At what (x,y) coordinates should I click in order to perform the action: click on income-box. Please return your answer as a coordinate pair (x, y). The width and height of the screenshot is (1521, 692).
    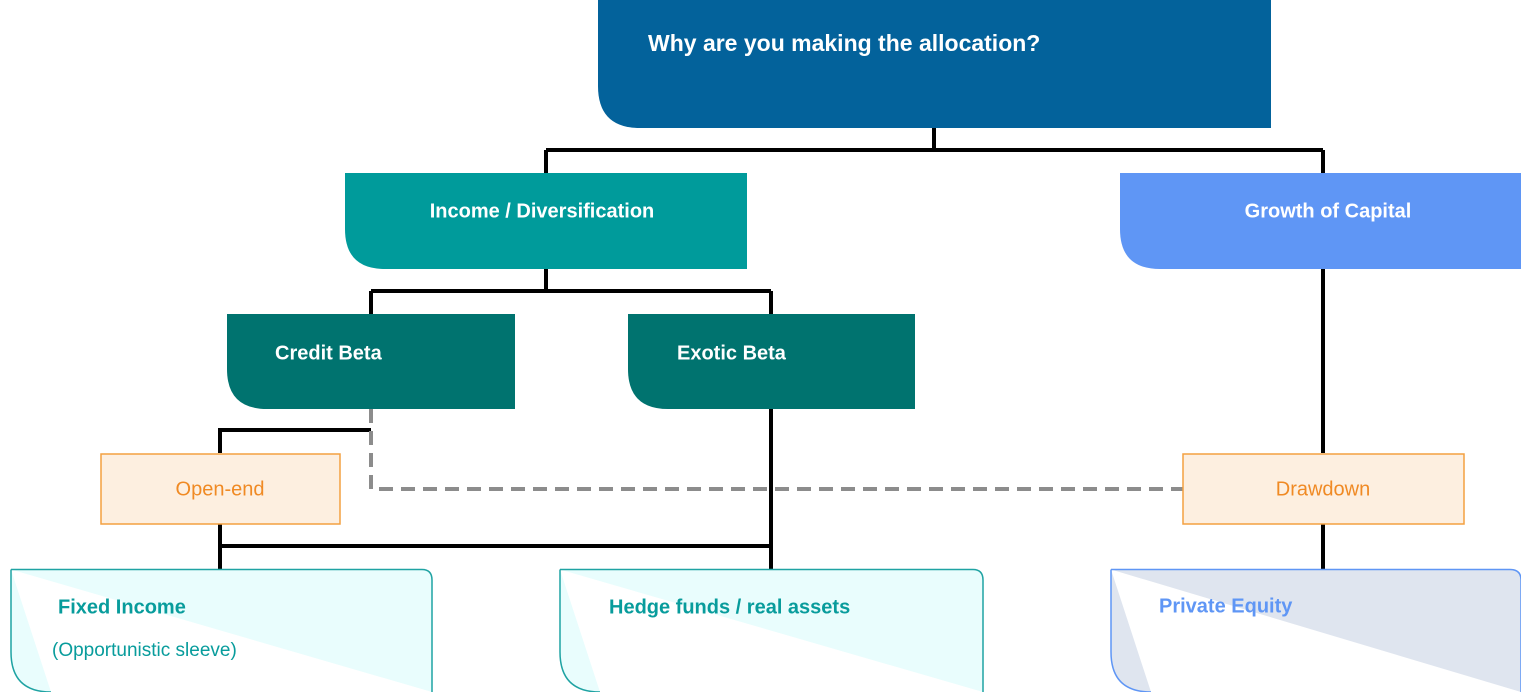
    Looking at the image, I should click on (546, 221).